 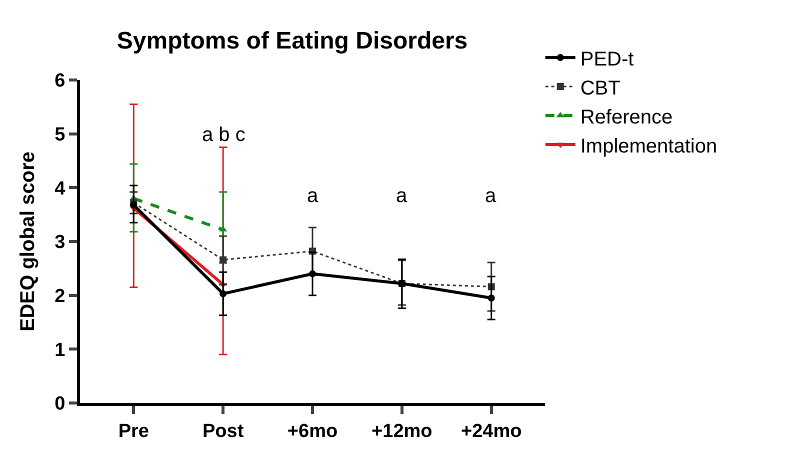 I want to click on y-tick-label: 2, so click(x=60, y=296).